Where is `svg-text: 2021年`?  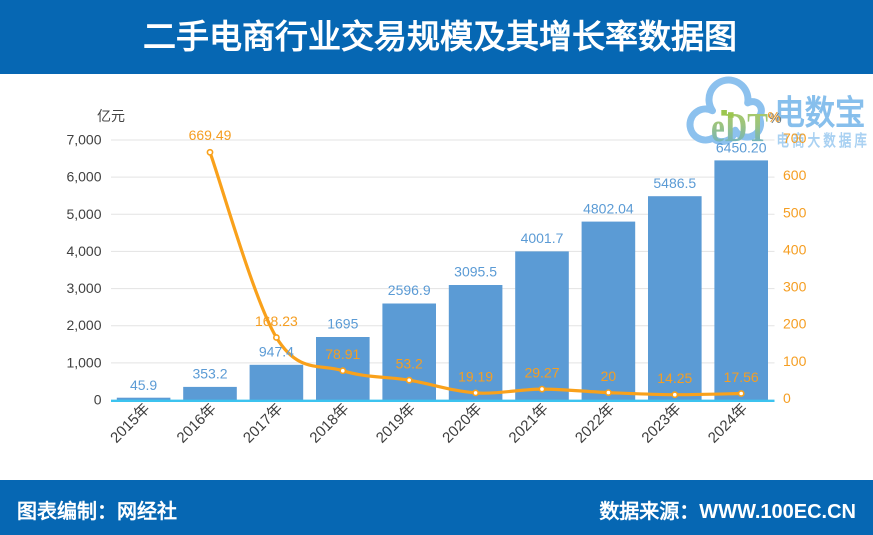
svg-text: 2021年 is located at coordinates (529, 423).